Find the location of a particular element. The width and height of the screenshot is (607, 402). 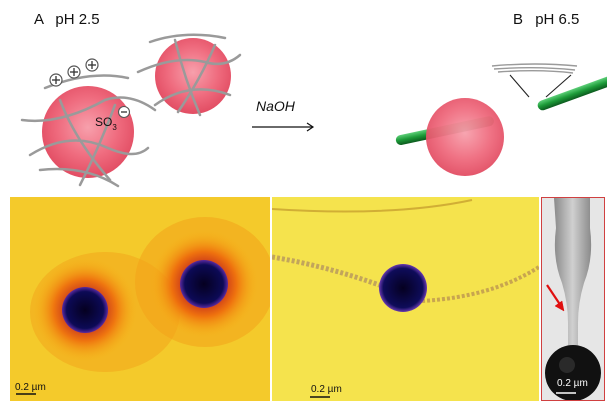

micrograph-3: 0.2 µm is located at coordinates (573, 299).